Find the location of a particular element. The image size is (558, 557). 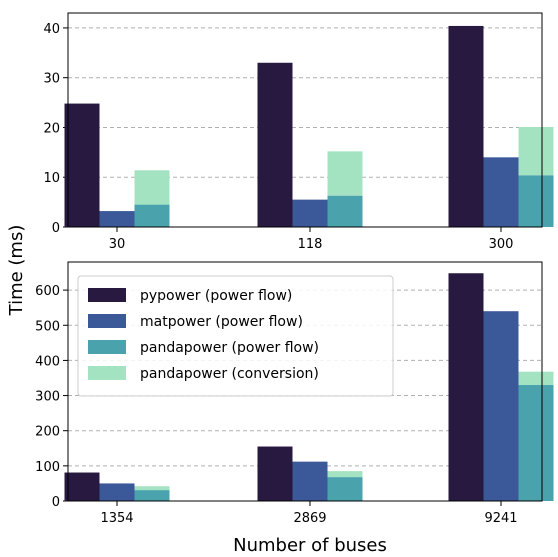

y-tick-label: 30 is located at coordinates (51, 79).